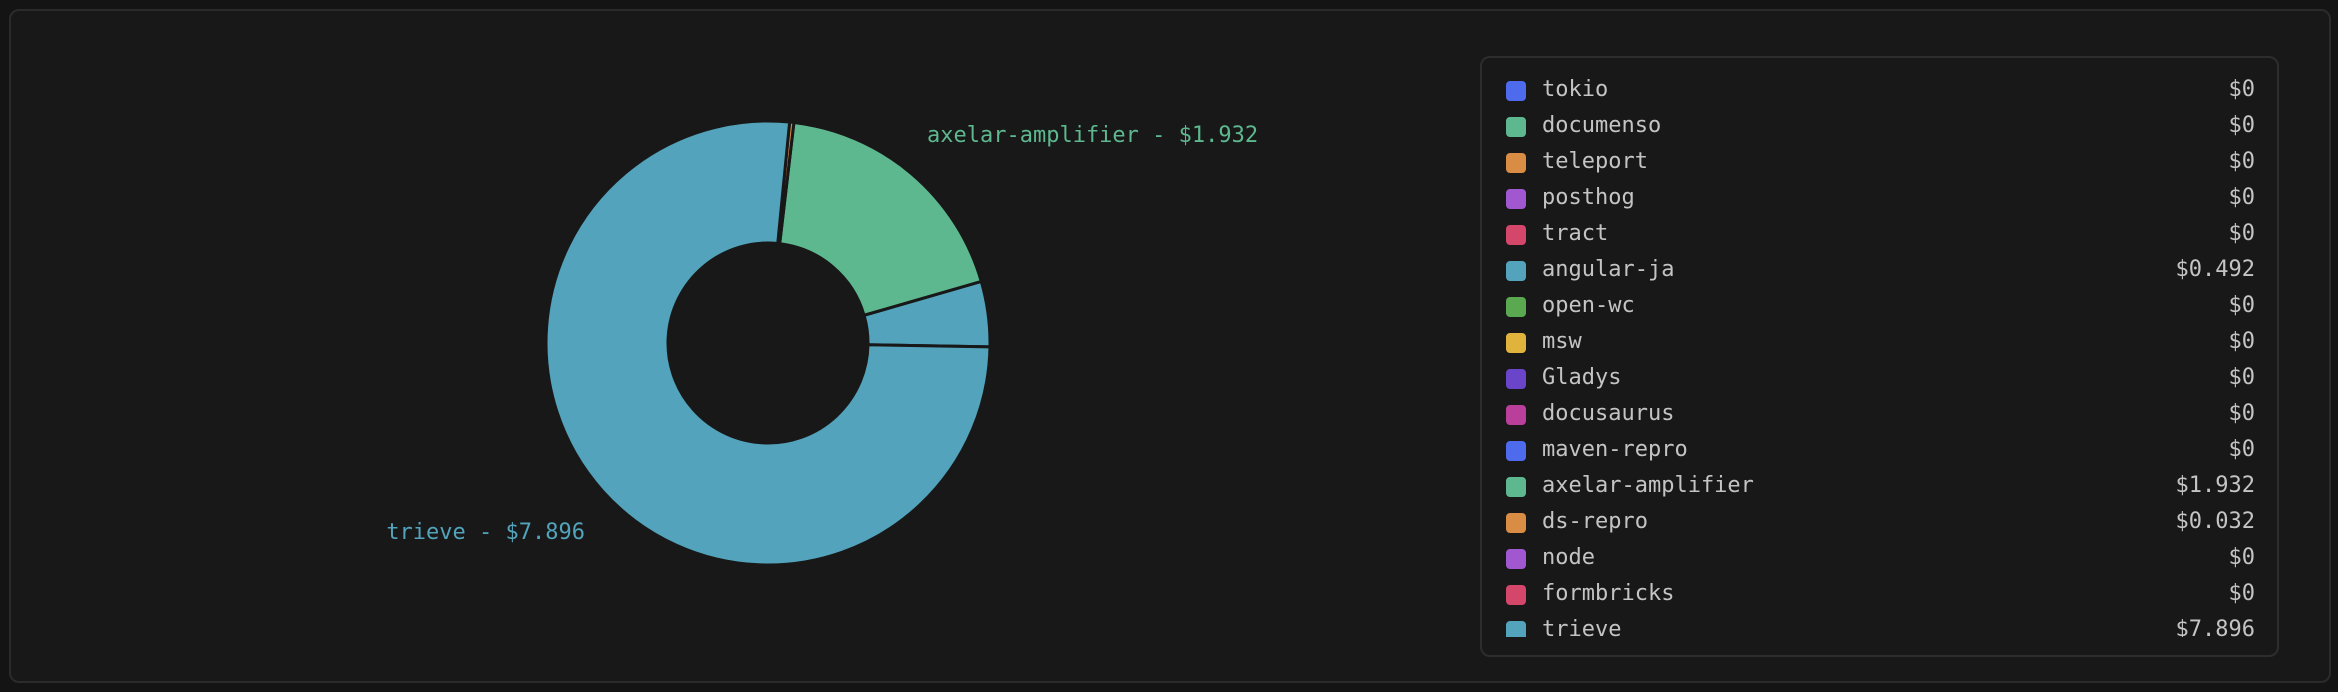 The width and height of the screenshot is (2338, 692). What do you see at coordinates (2215, 627) in the screenshot?
I see `legend-value: $7.896` at bounding box center [2215, 627].